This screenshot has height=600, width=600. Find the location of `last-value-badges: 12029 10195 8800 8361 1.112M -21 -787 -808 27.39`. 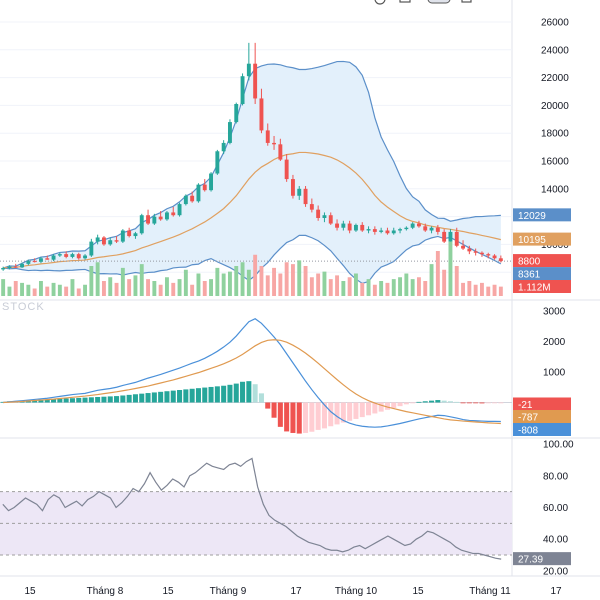

last-value-badges: 12029 10195 8800 8361 1.112M -21 -787 -808 27.39 is located at coordinates (542, 387).